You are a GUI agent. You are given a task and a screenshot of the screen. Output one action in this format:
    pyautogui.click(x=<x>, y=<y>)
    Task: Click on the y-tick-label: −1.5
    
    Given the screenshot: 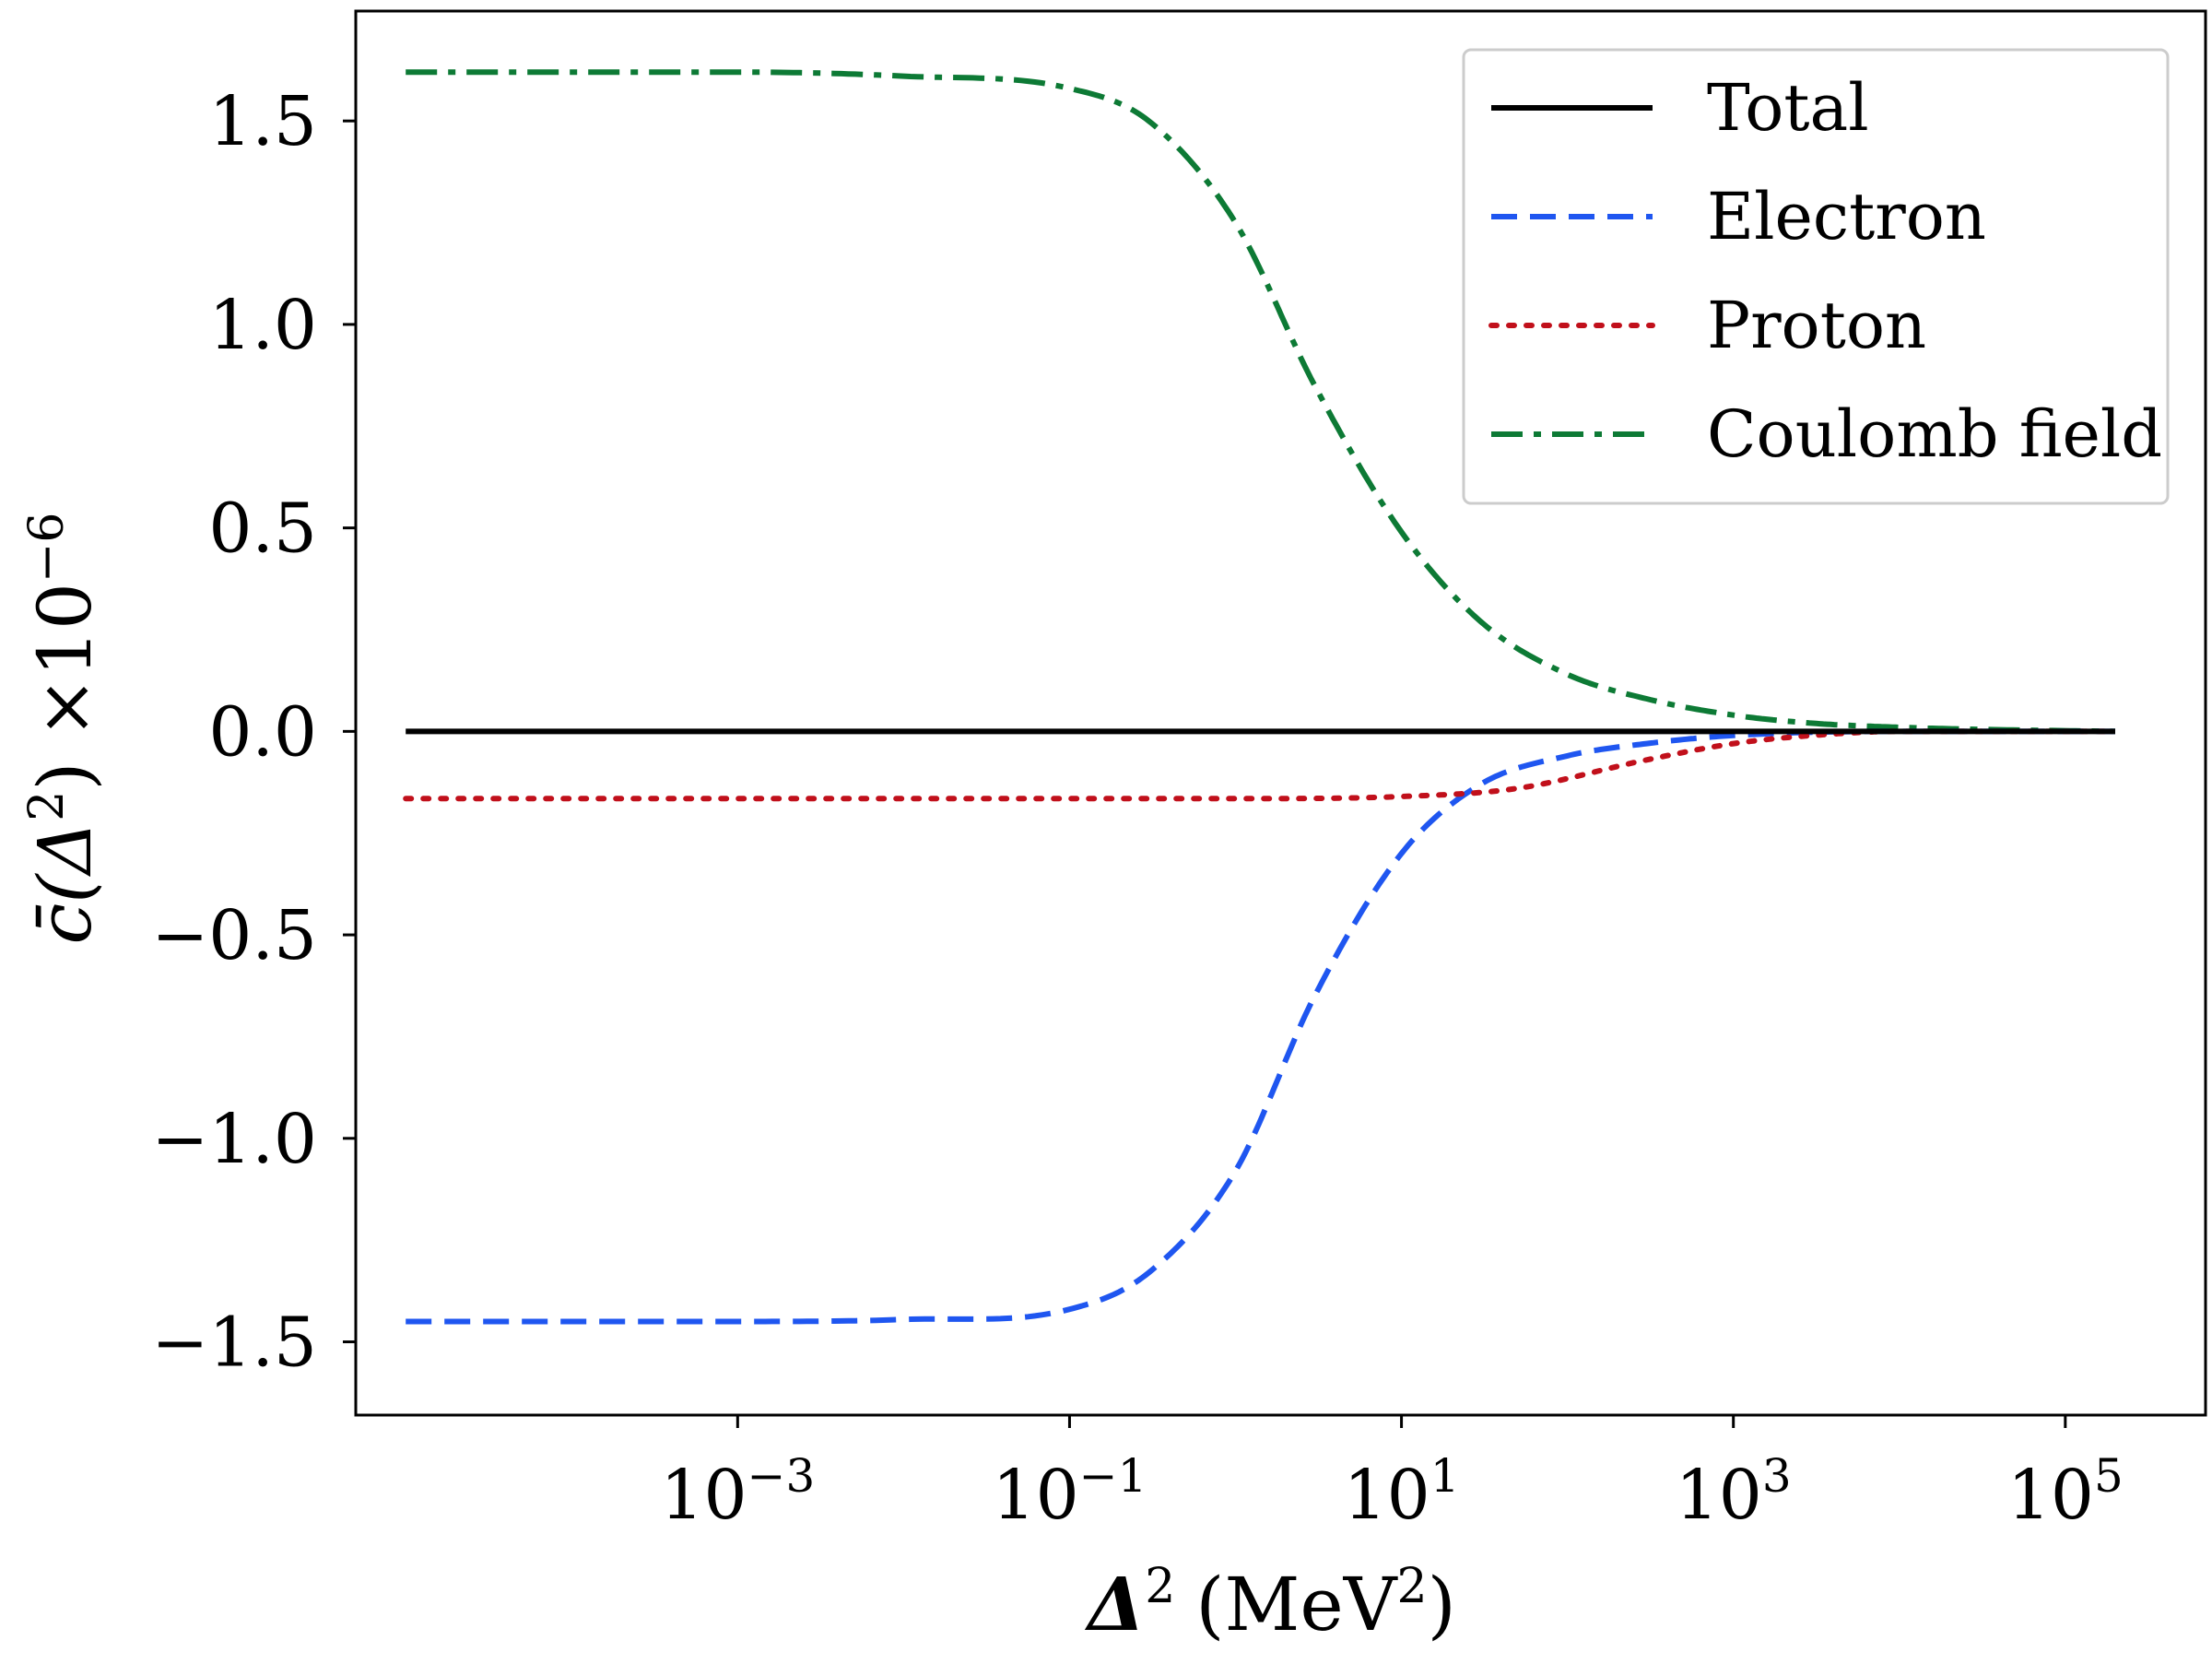 What is the action you would take?
    pyautogui.click(x=234, y=1343)
    